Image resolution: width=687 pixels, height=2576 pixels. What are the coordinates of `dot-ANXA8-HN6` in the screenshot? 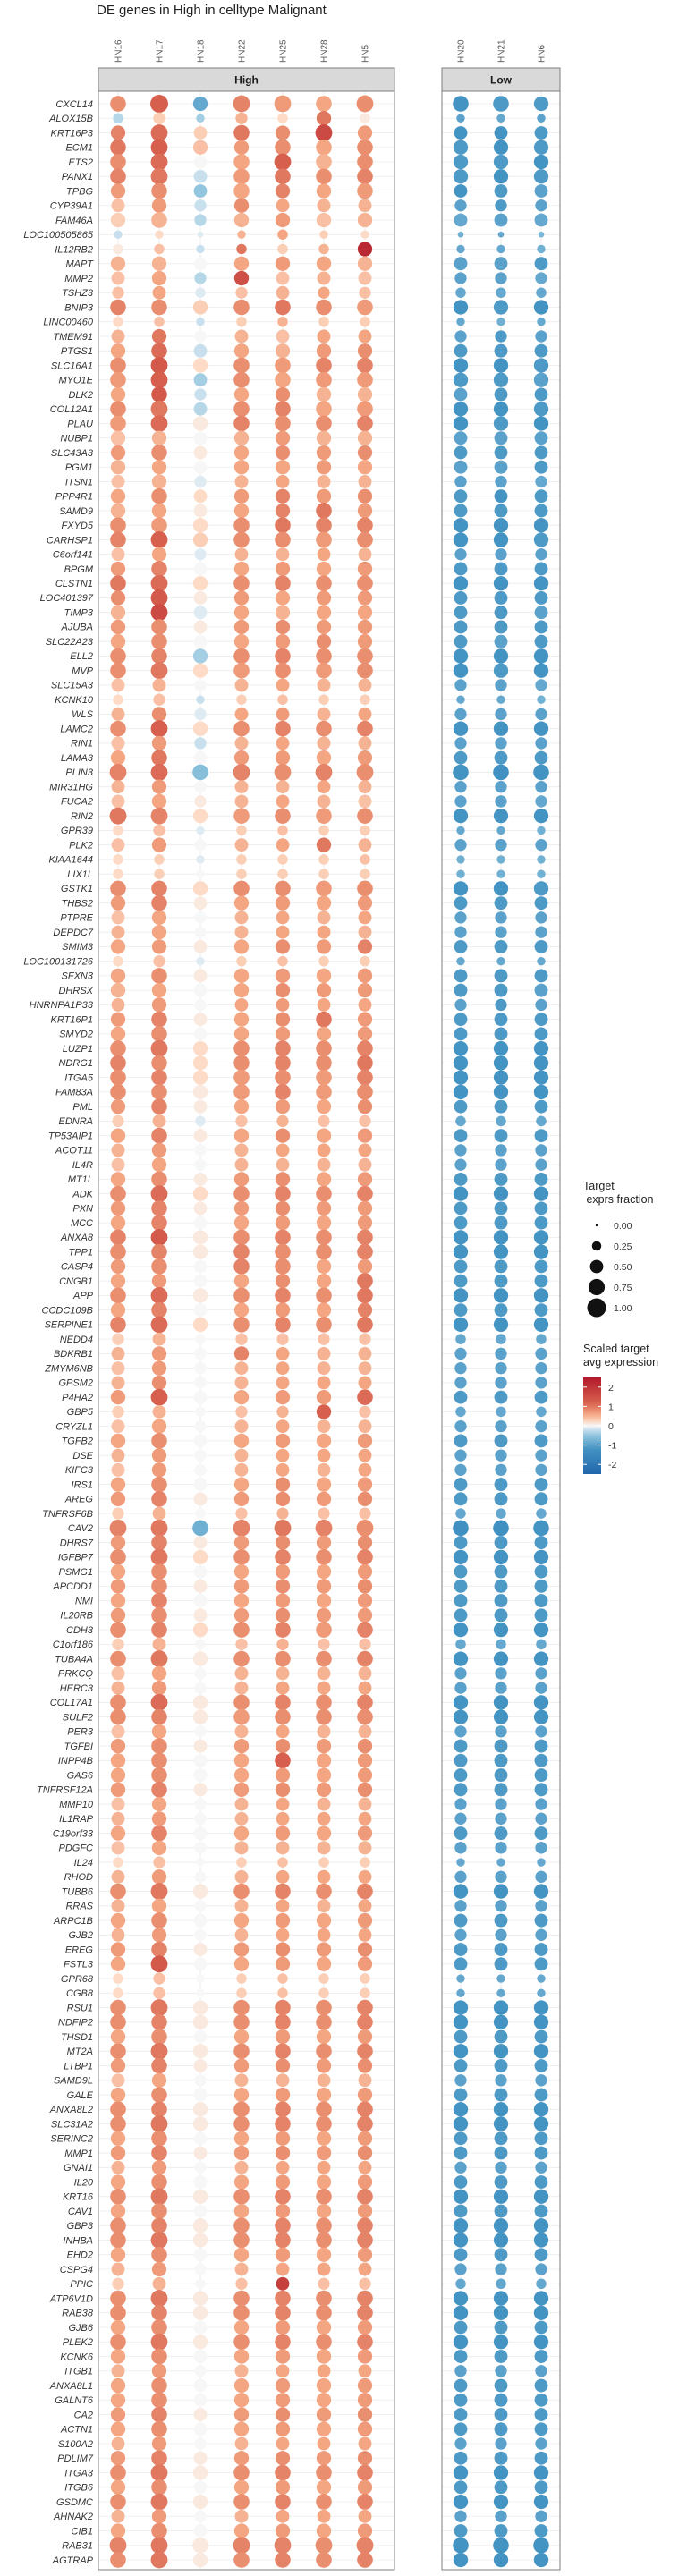 It's located at (541, 1237).